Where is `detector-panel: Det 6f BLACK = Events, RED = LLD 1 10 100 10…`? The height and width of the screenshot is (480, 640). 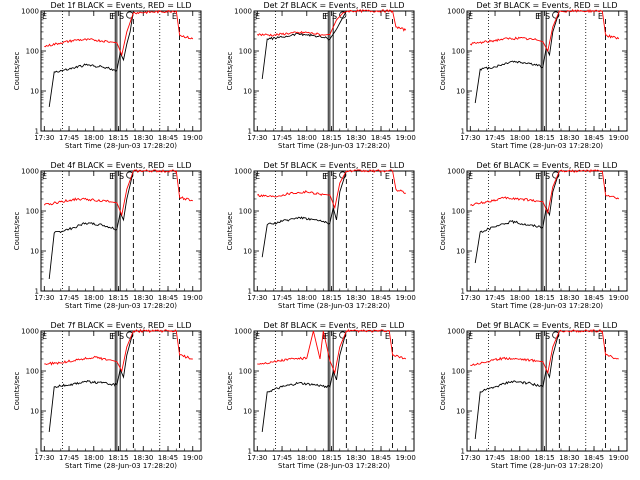 detector-panel: Det 6f BLACK = Events, RED = LLD 1 10 100 10… is located at coordinates (534, 235).